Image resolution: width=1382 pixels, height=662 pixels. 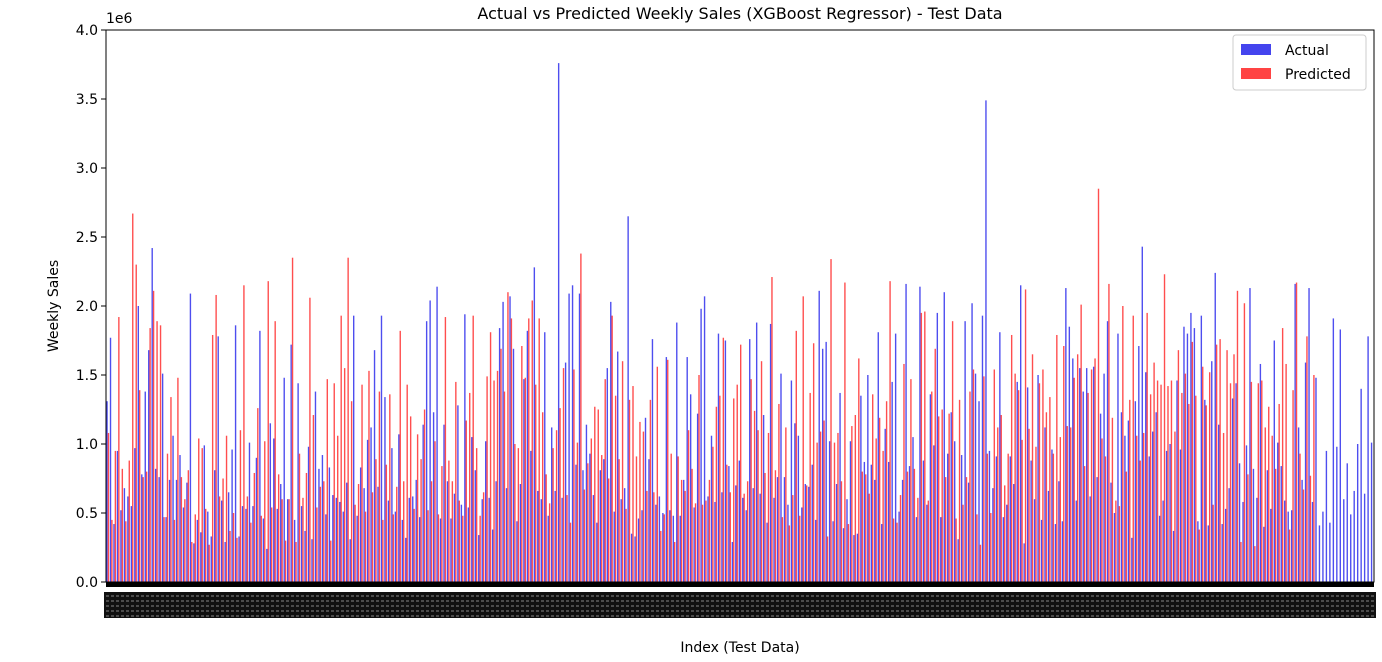 I want to click on y-tick-label: 3.0, so click(x=87, y=169).